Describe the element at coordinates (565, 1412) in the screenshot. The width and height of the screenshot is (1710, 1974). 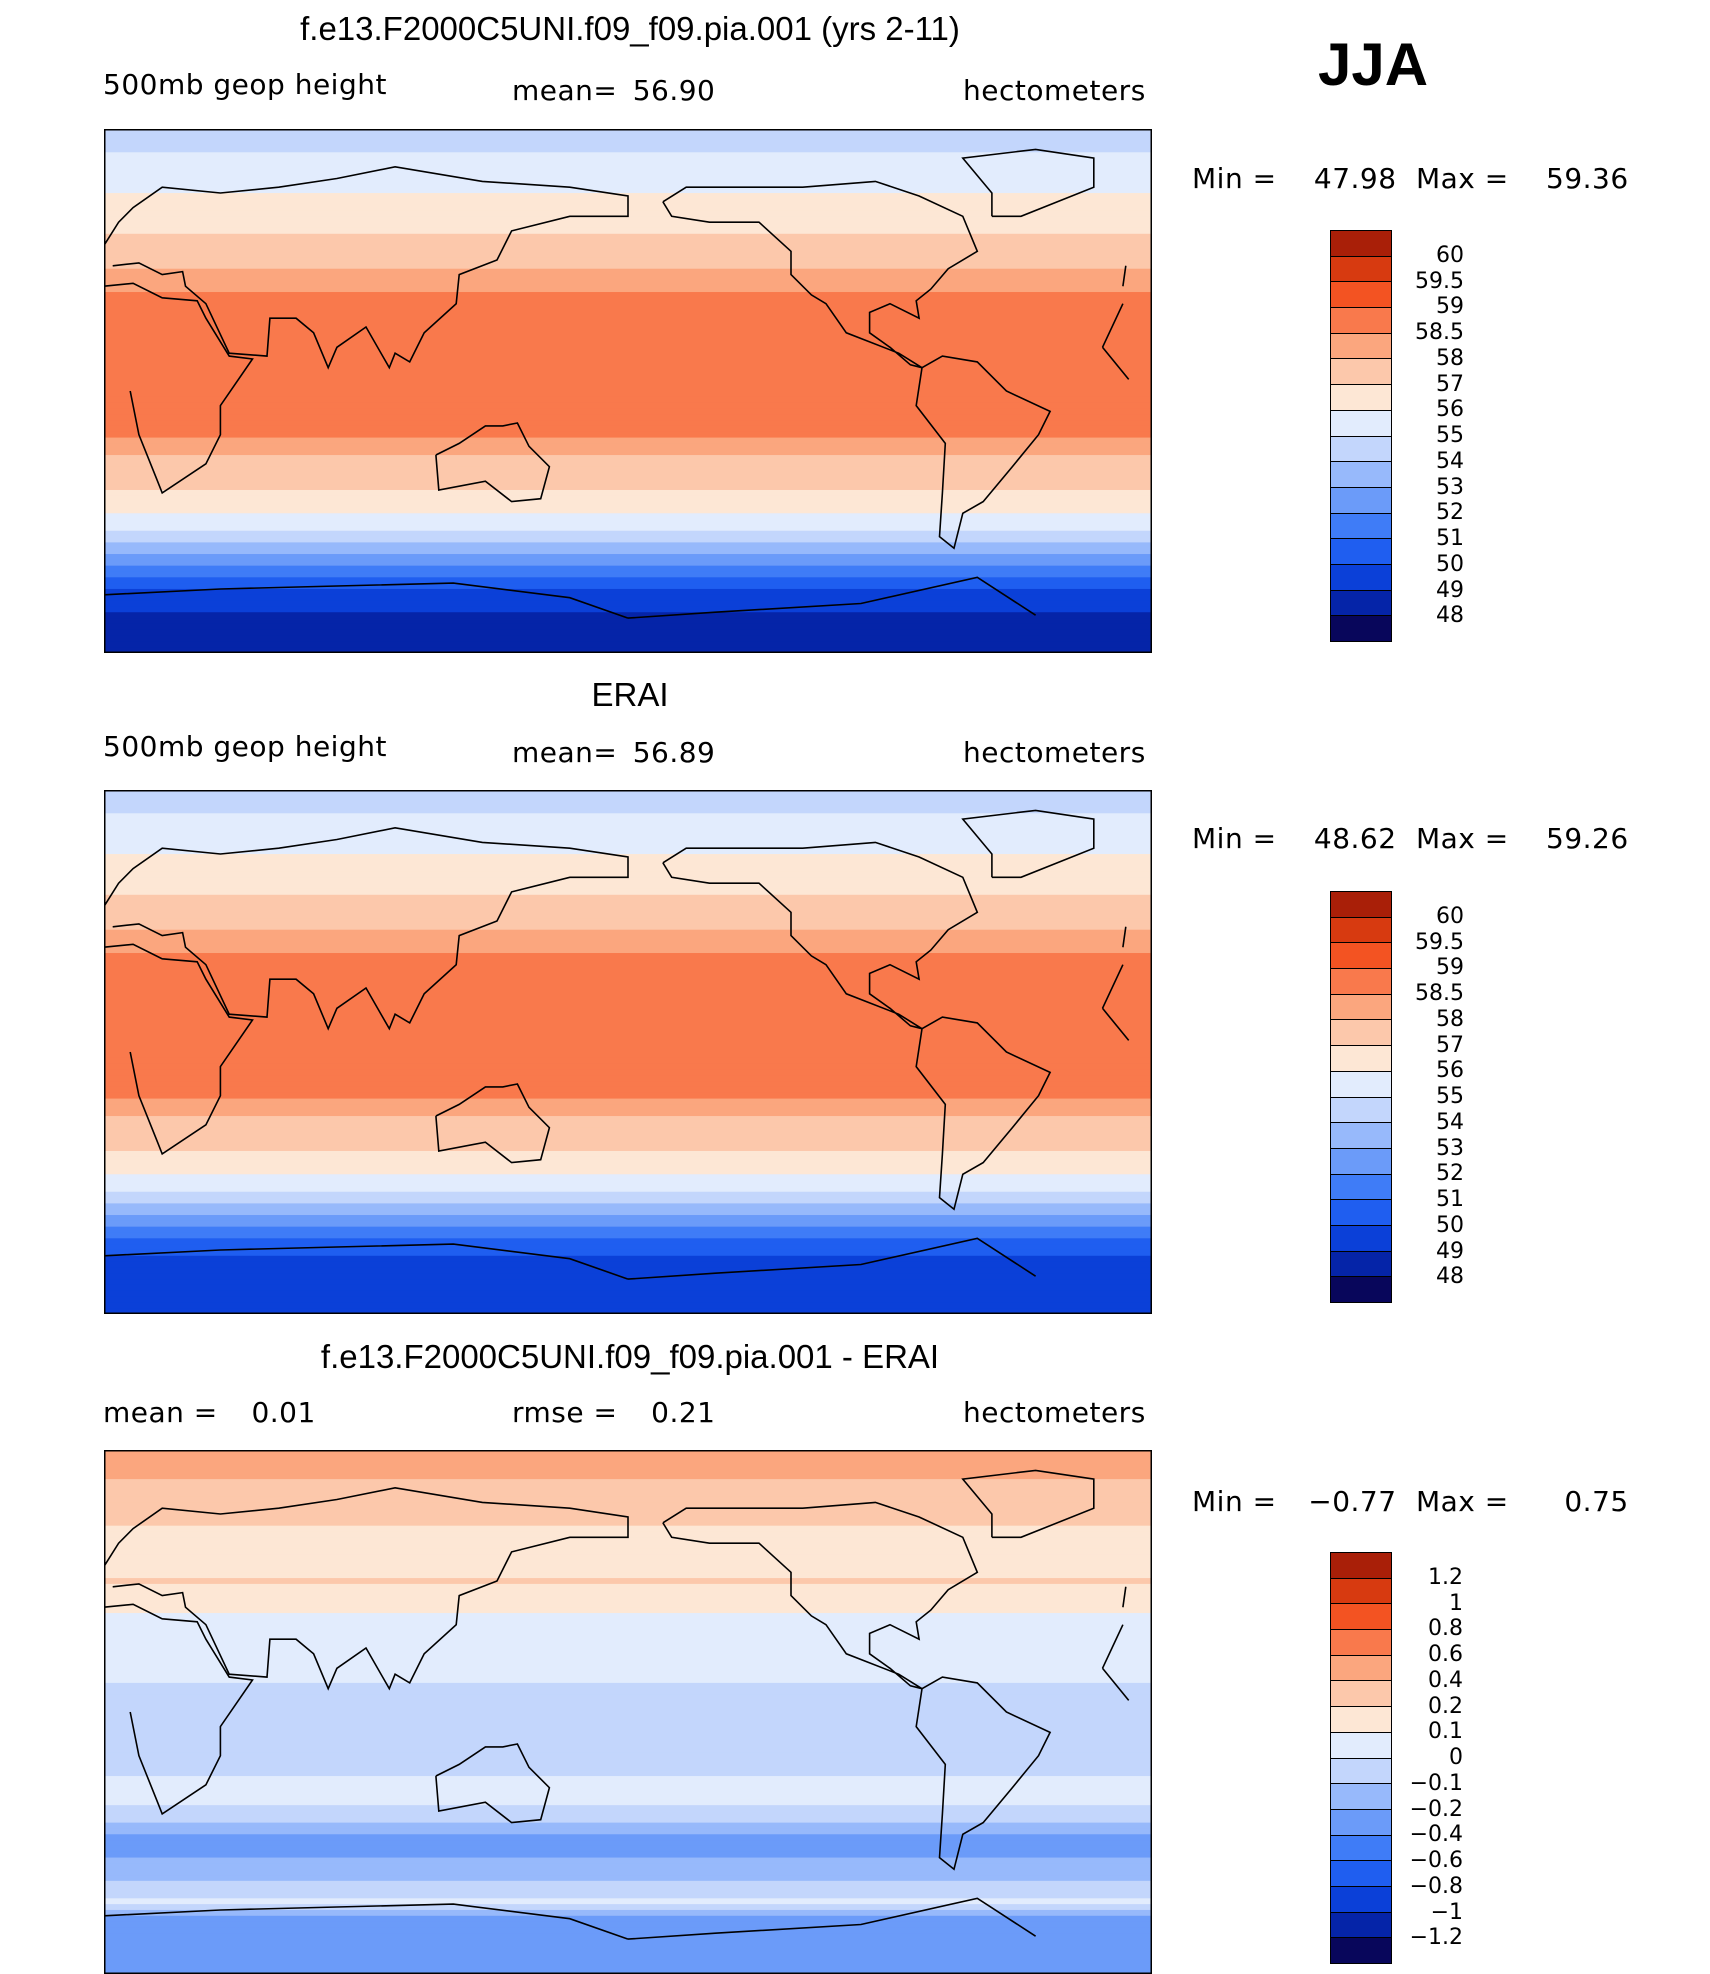
I see `panel3-rmse-label: rmse =` at that location.